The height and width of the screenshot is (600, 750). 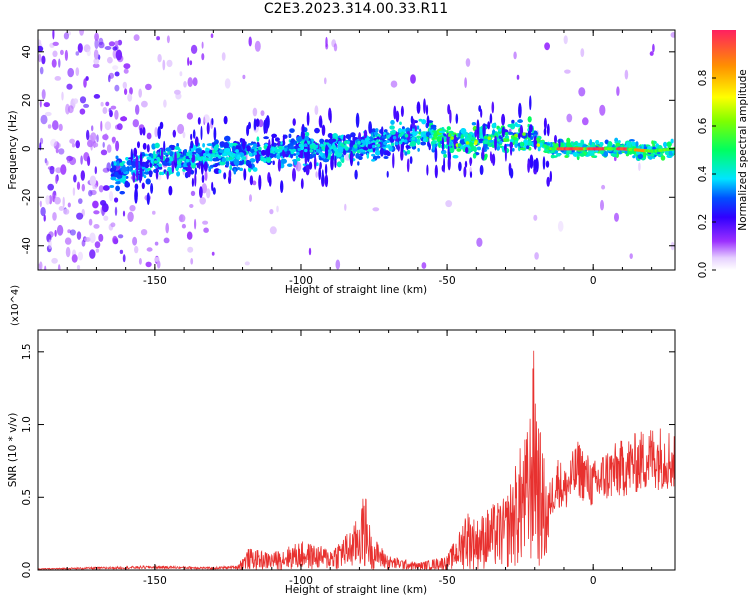 What do you see at coordinates (593, 281) in the screenshot?
I see `x-tick-label: 0` at bounding box center [593, 281].